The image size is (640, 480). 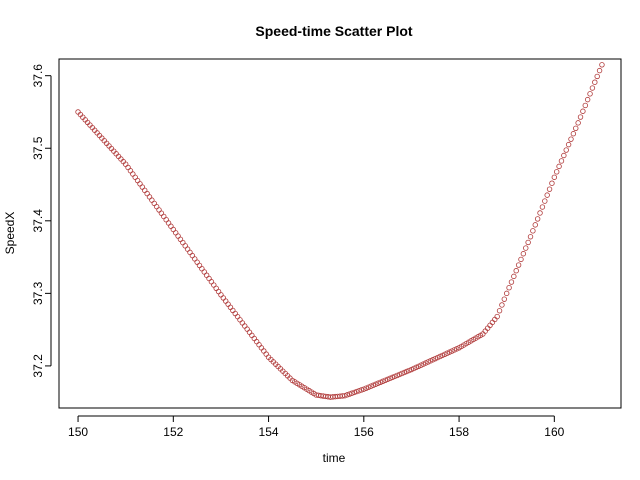 What do you see at coordinates (38, 293) in the screenshot?
I see `y-tick-label: 37.3` at bounding box center [38, 293].